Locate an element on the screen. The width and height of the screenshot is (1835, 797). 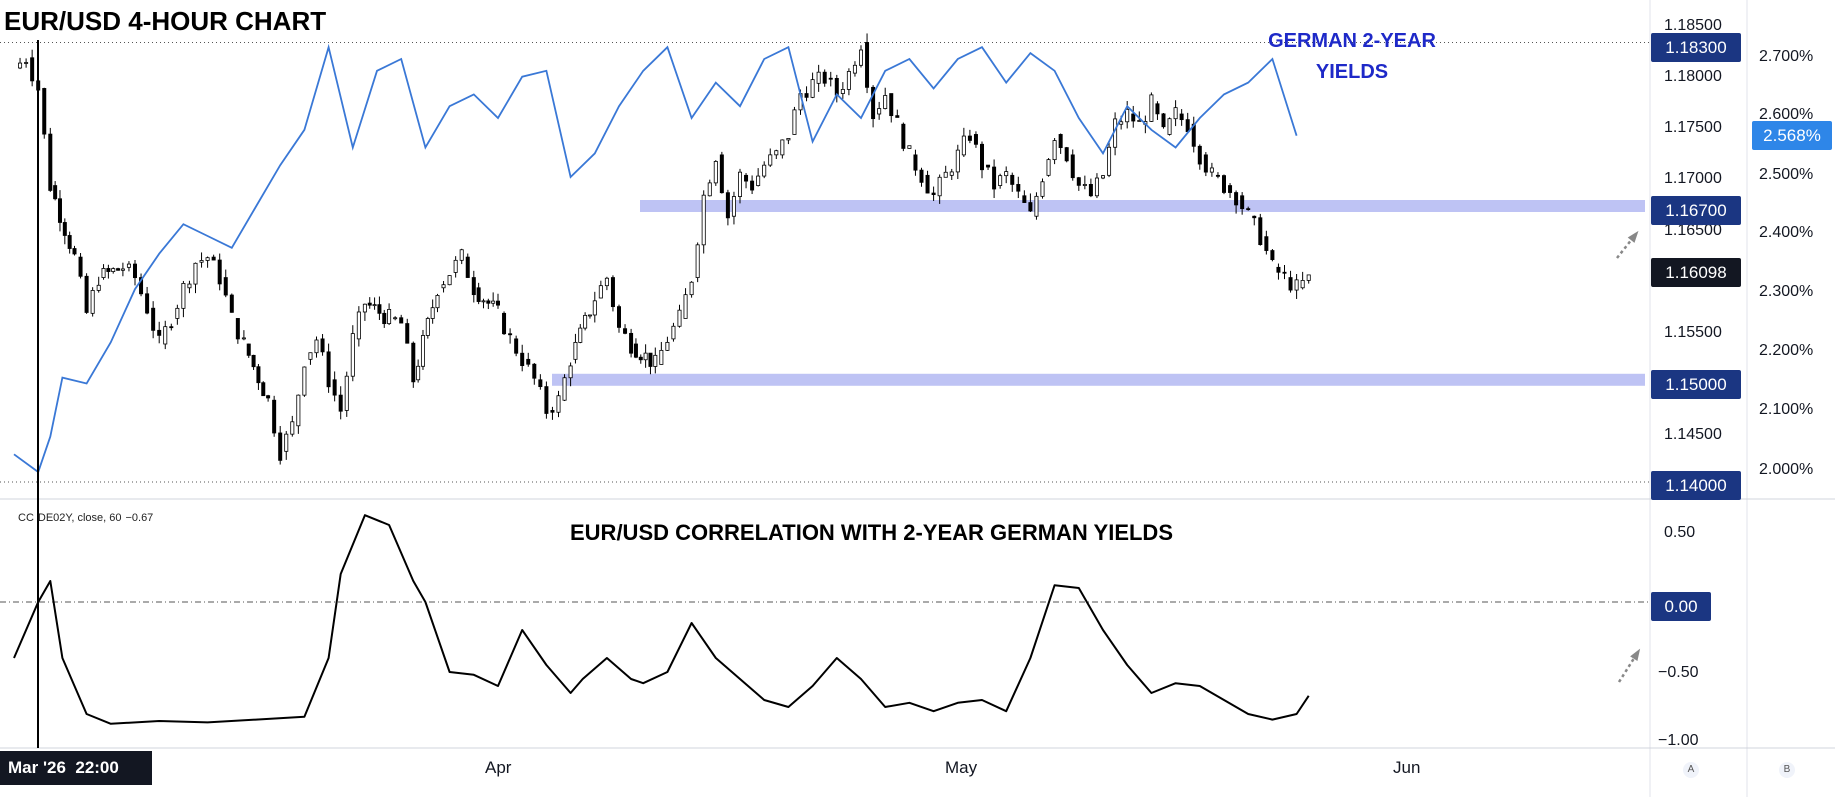
corr-zero-badge: 0.00 is located at coordinates (1681, 606).